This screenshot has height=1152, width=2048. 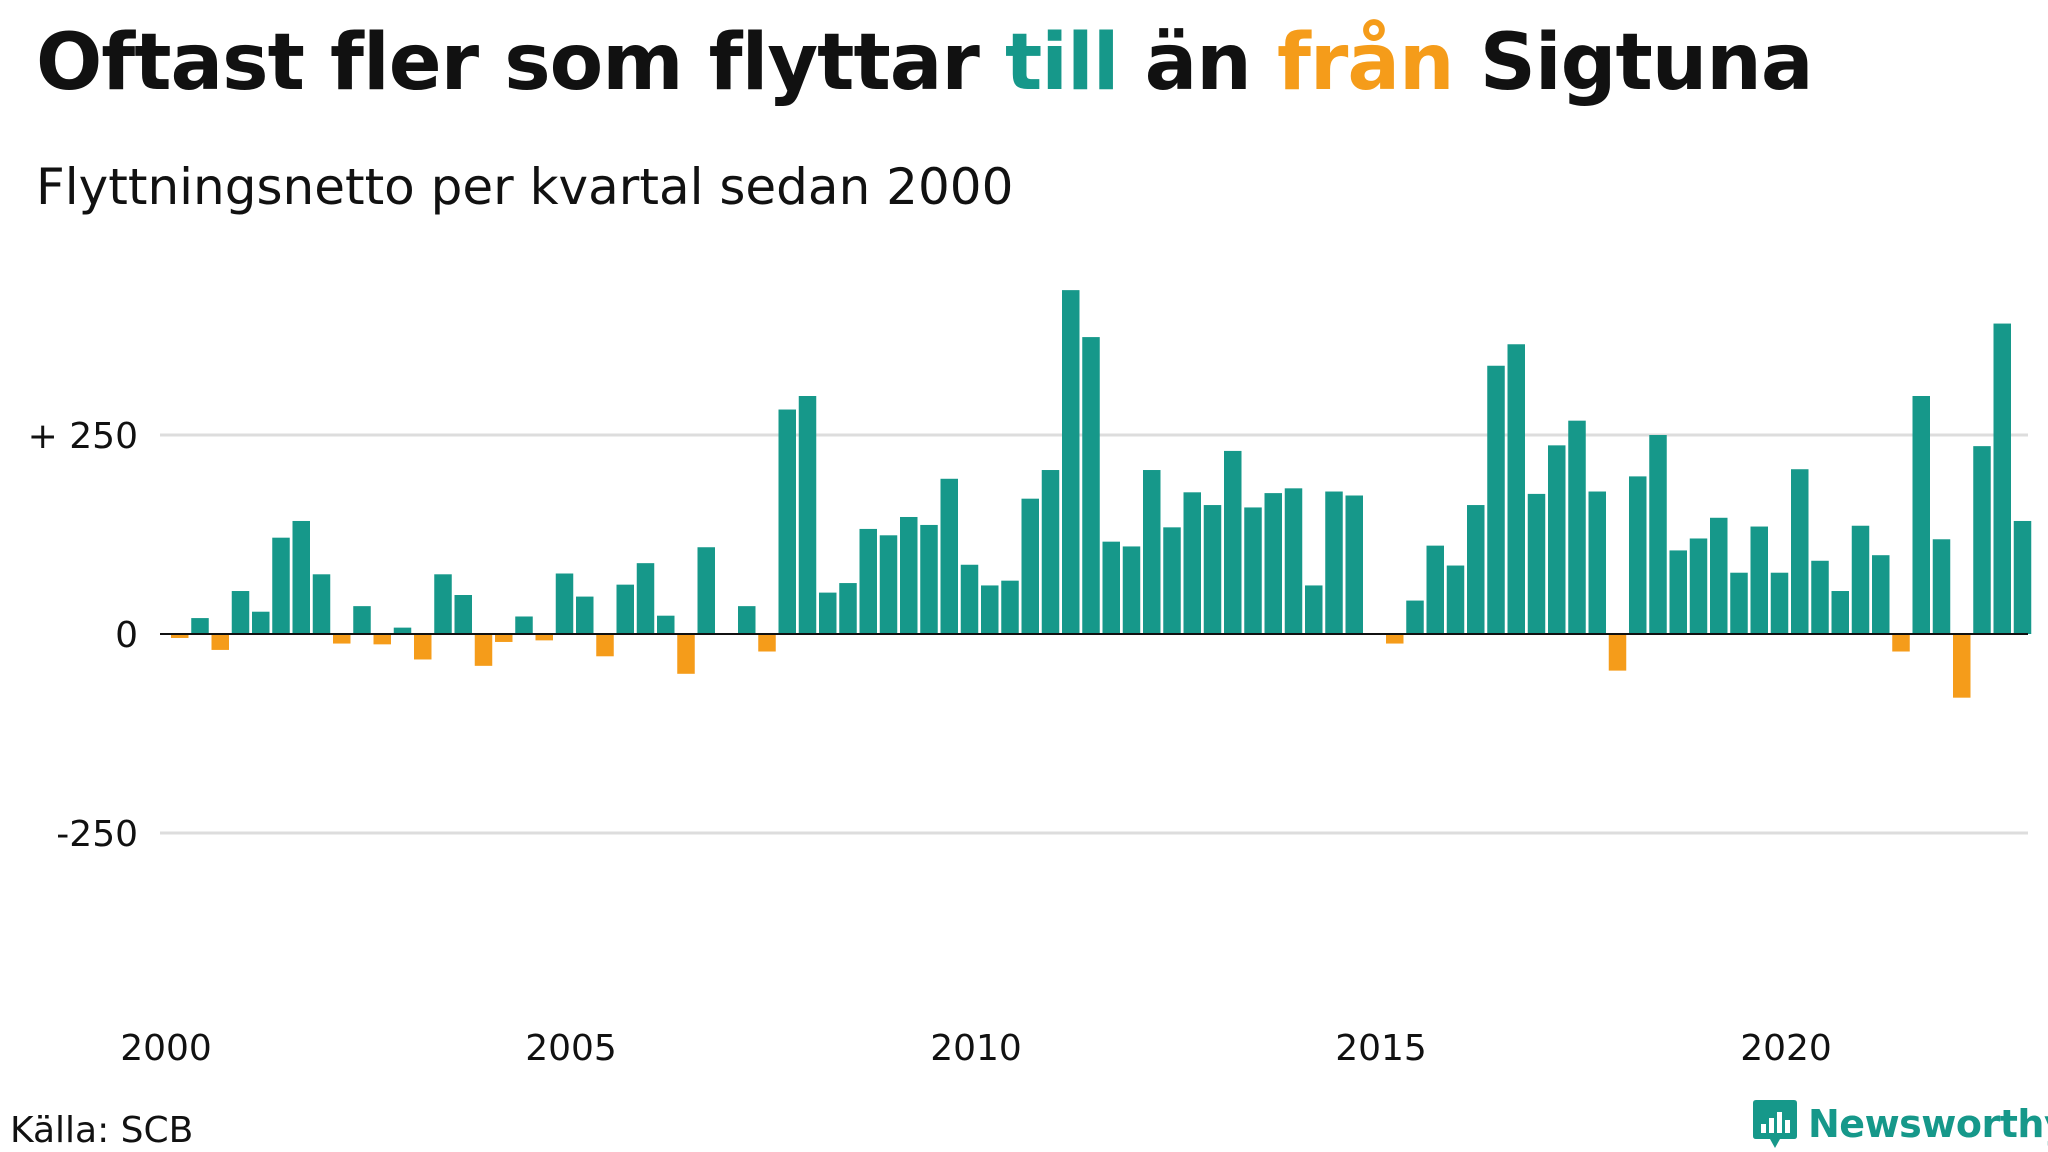 I want to click on title-part-3: än, so click(x=1197, y=63).